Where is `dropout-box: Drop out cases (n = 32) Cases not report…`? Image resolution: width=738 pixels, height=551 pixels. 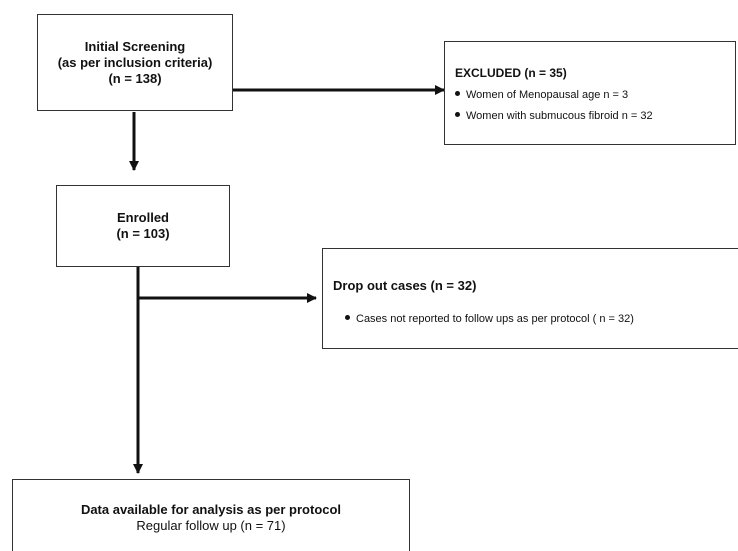
dropout-box: Drop out cases (n = 32) Cases not report… is located at coordinates (530, 298).